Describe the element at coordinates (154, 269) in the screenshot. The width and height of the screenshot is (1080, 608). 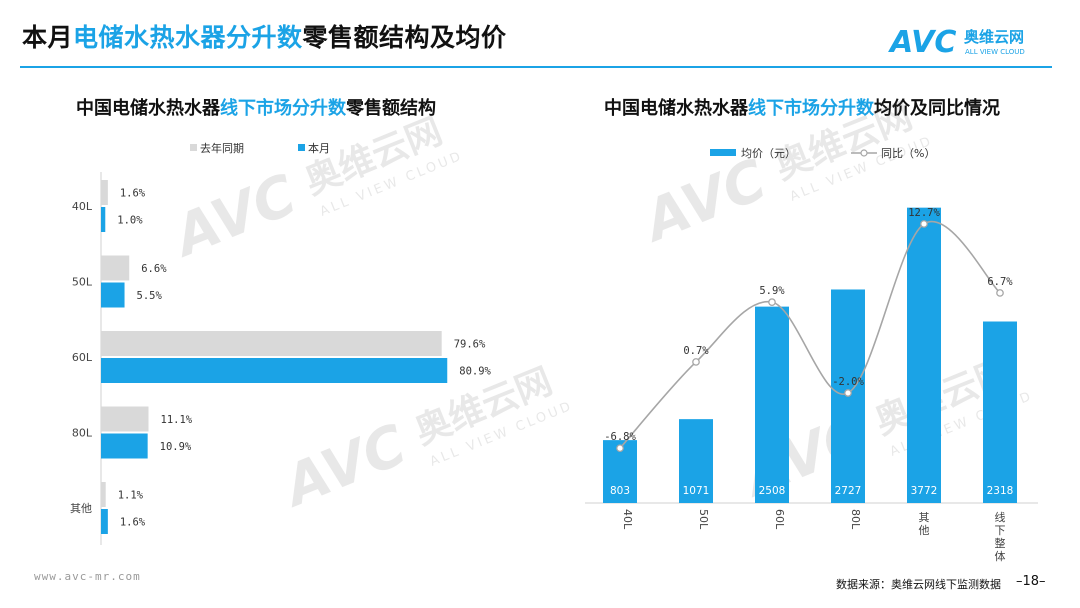
I see `left-bar-value-label: 6.6%` at that location.